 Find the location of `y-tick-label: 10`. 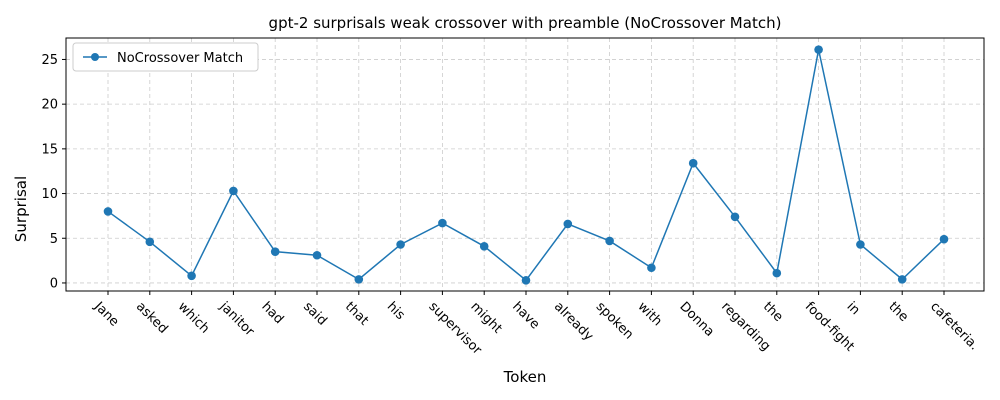

y-tick-label: 10 is located at coordinates (49, 194).